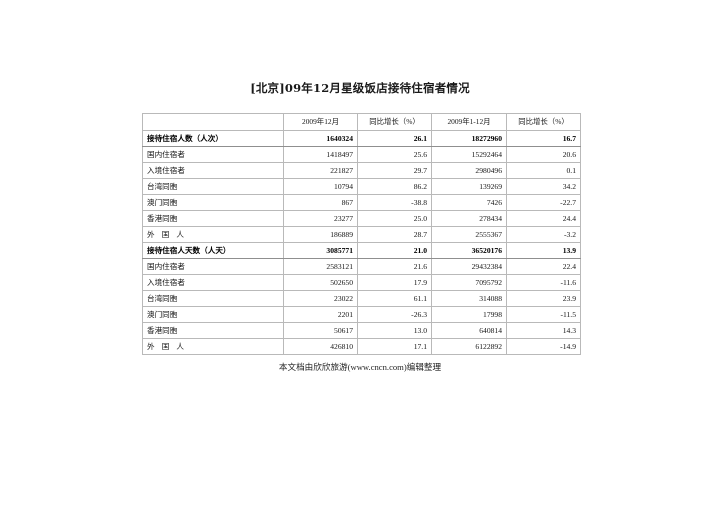 The image size is (720, 509). I want to click on table-row: 台湾同胞 23022 61.1 314088 23.9, so click(361, 298).